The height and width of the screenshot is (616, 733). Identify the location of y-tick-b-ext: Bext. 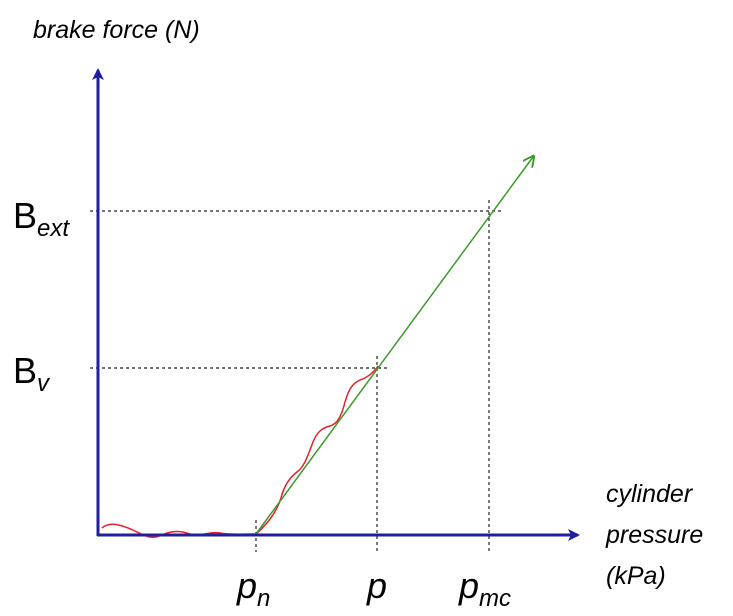
(41, 218).